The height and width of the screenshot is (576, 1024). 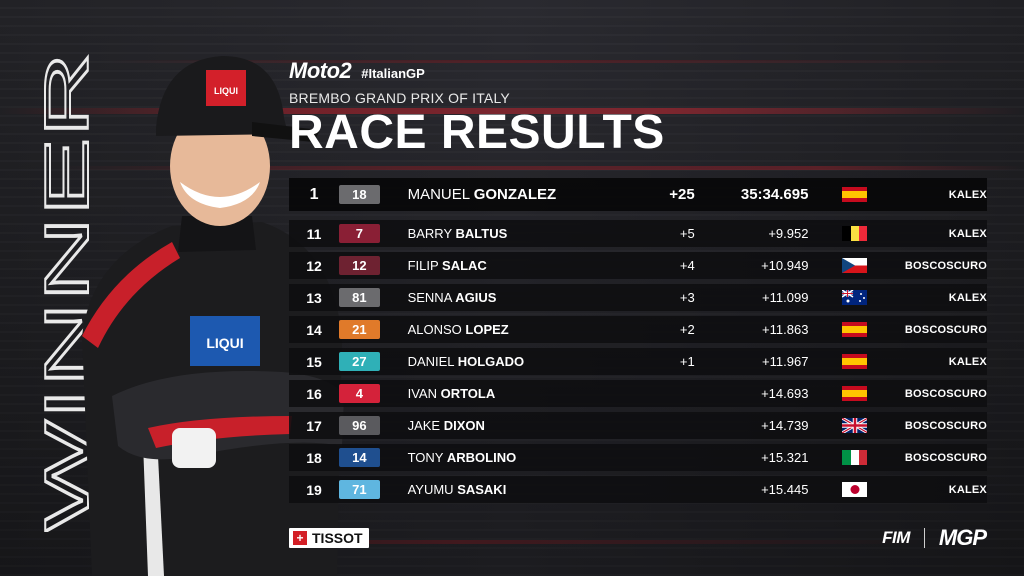 What do you see at coordinates (523, 329) in the screenshot?
I see `rider-name: ALONSO LOPEZ` at bounding box center [523, 329].